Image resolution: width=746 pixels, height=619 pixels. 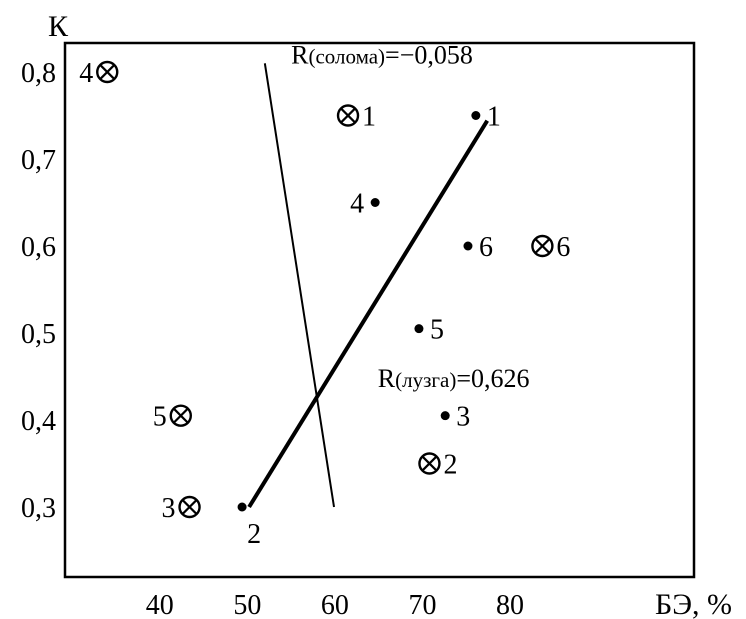 What do you see at coordinates (346, 56) in the screenshot?
I see `correlation-subscript: (солома)` at bounding box center [346, 56].